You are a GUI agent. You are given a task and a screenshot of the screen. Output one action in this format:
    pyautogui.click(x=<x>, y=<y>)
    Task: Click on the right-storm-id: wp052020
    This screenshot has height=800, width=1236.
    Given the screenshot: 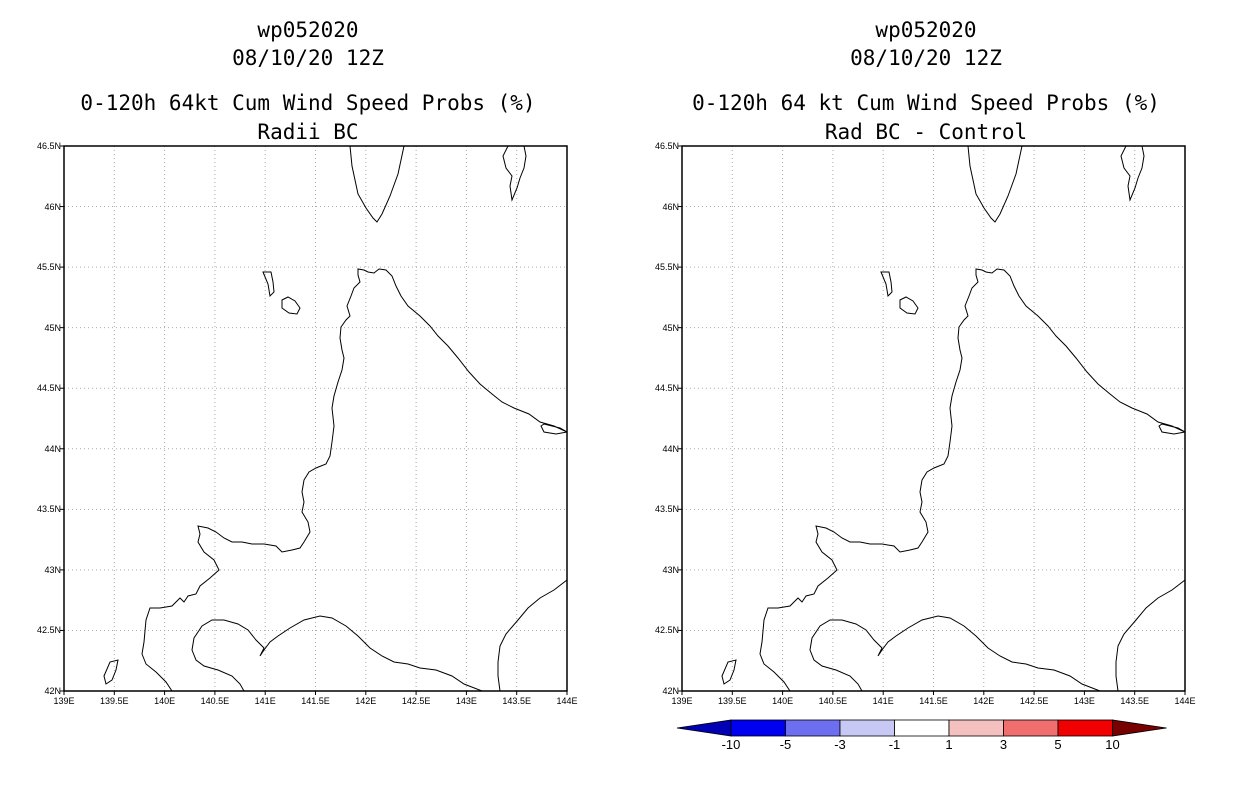 What is the action you would take?
    pyautogui.click(x=926, y=30)
    